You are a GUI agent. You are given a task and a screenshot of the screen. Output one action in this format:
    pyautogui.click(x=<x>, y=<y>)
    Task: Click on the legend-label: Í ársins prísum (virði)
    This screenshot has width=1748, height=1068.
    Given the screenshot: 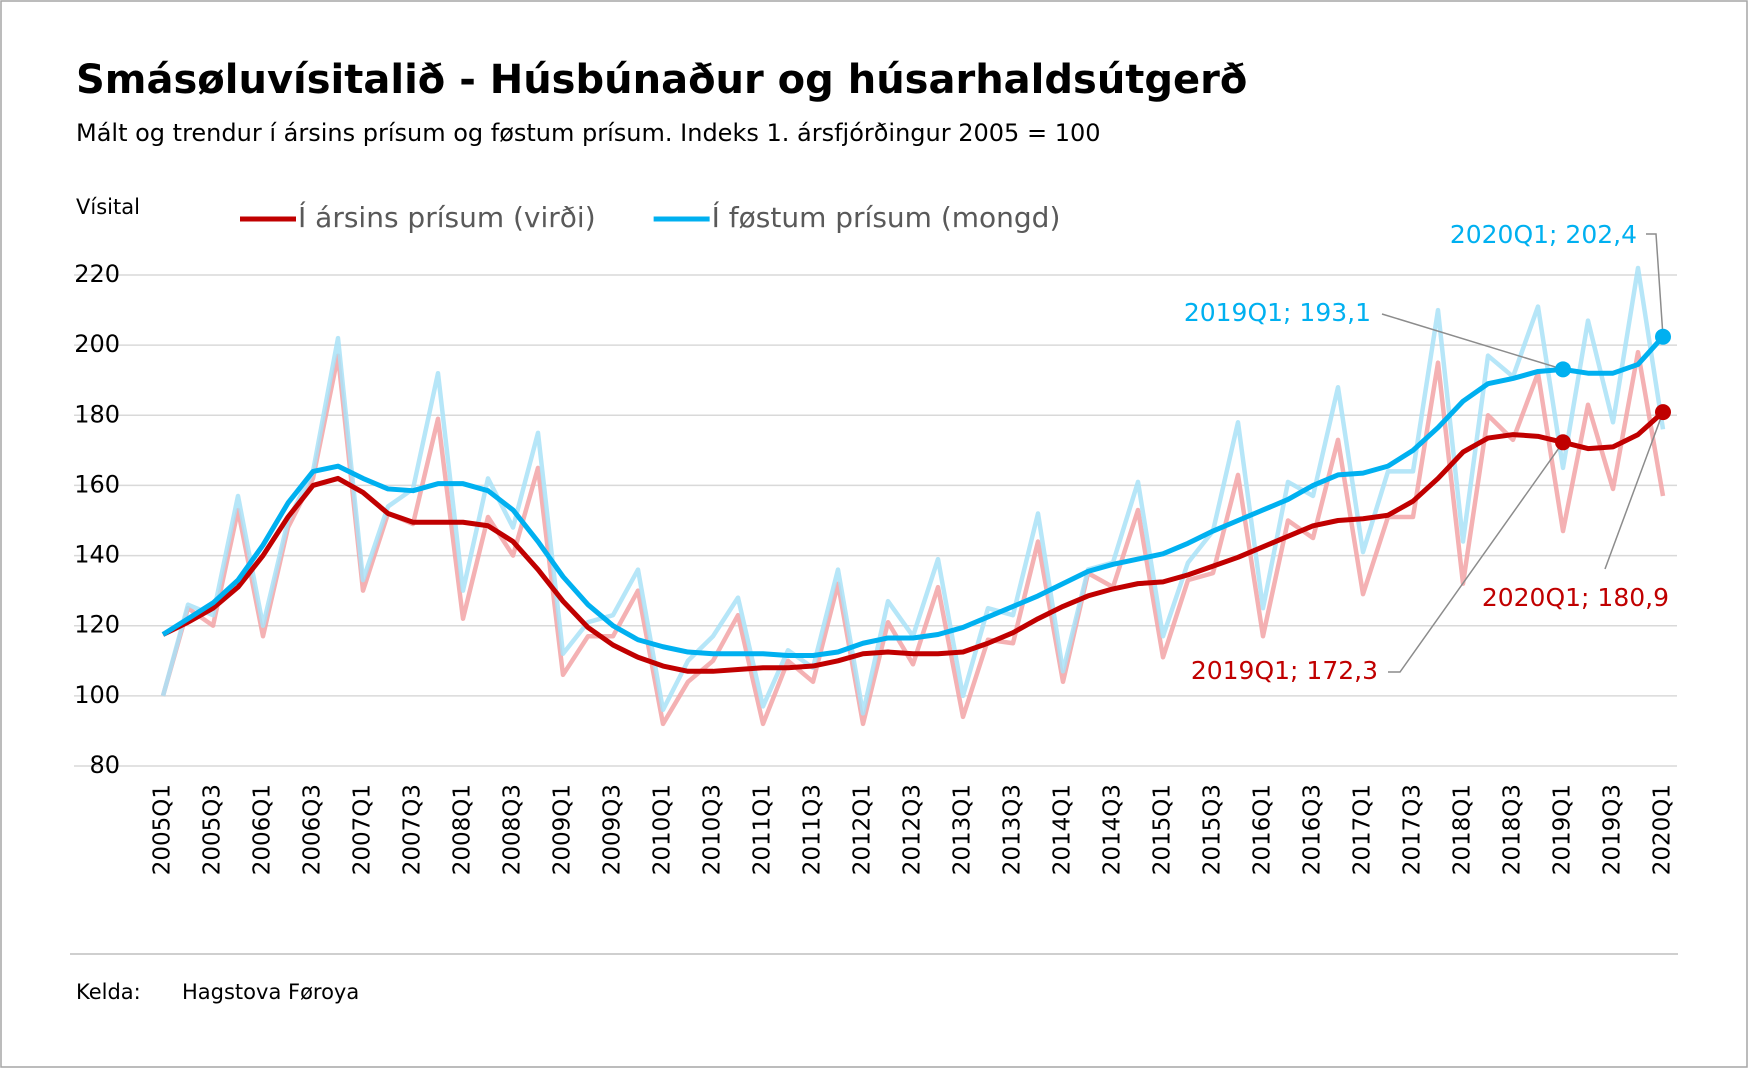 What is the action you would take?
    pyautogui.click(x=447, y=217)
    